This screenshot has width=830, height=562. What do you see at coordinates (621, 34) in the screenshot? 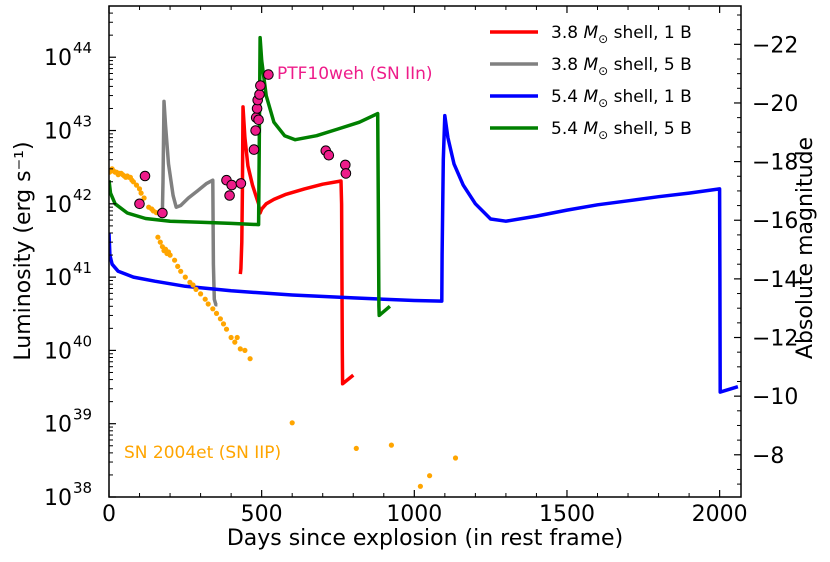
I see `legend-label-0: 3.8 M⊙ shell, 1 B` at bounding box center [621, 34].